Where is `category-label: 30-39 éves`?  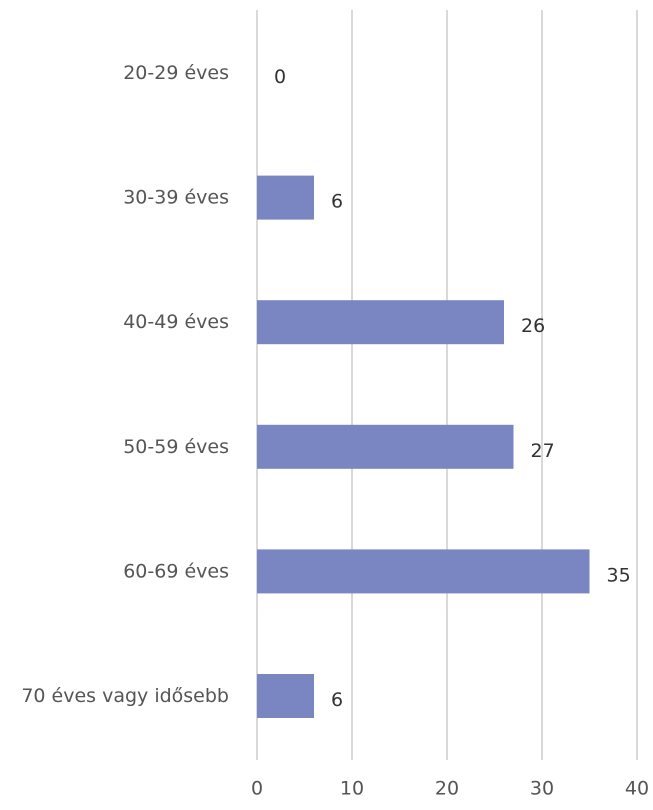 category-label: 30-39 éves is located at coordinates (176, 198).